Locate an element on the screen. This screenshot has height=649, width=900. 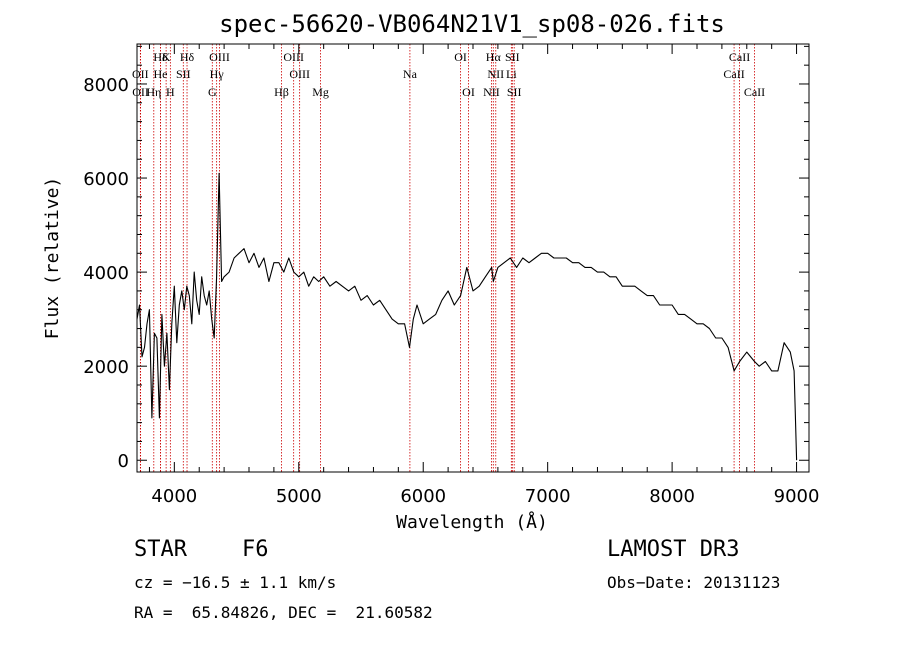
x-tick-label-1: 5000 is located at coordinates (299, 496).